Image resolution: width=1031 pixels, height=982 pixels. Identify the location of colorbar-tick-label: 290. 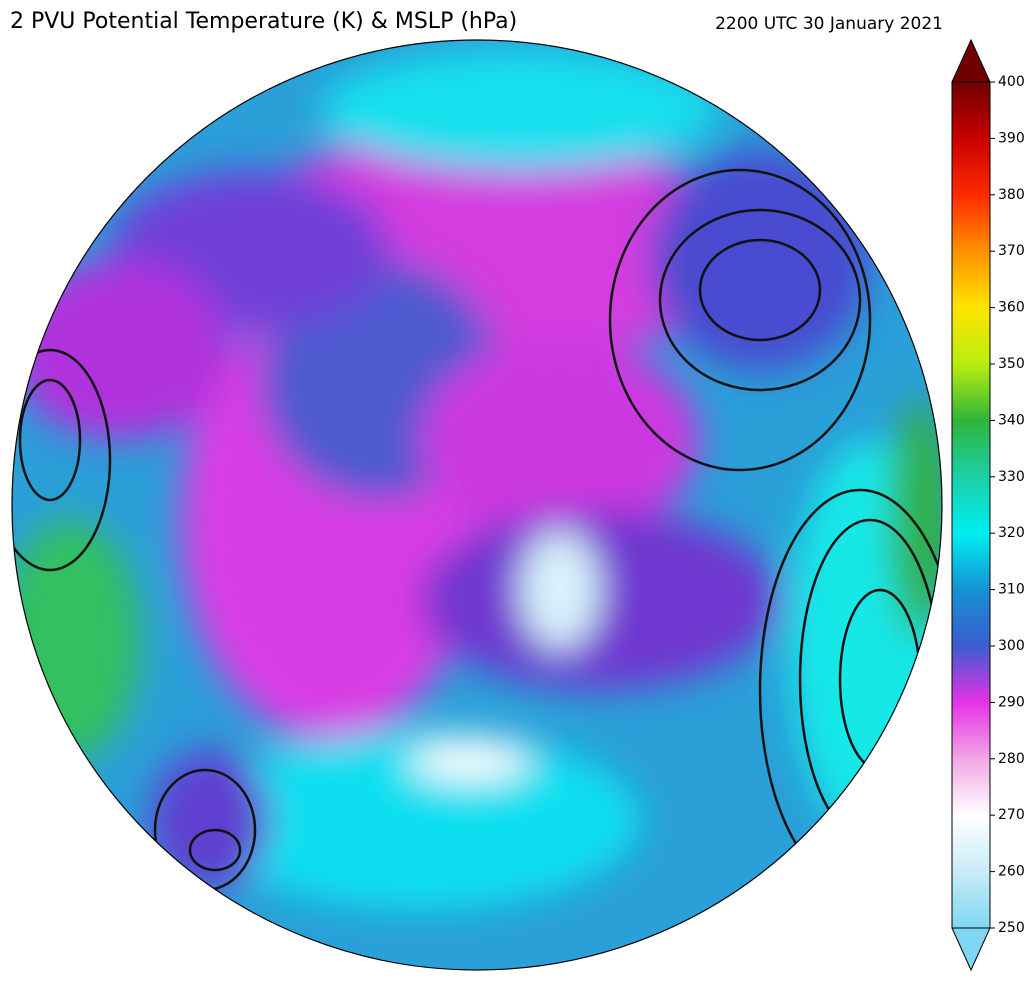
(1011, 702).